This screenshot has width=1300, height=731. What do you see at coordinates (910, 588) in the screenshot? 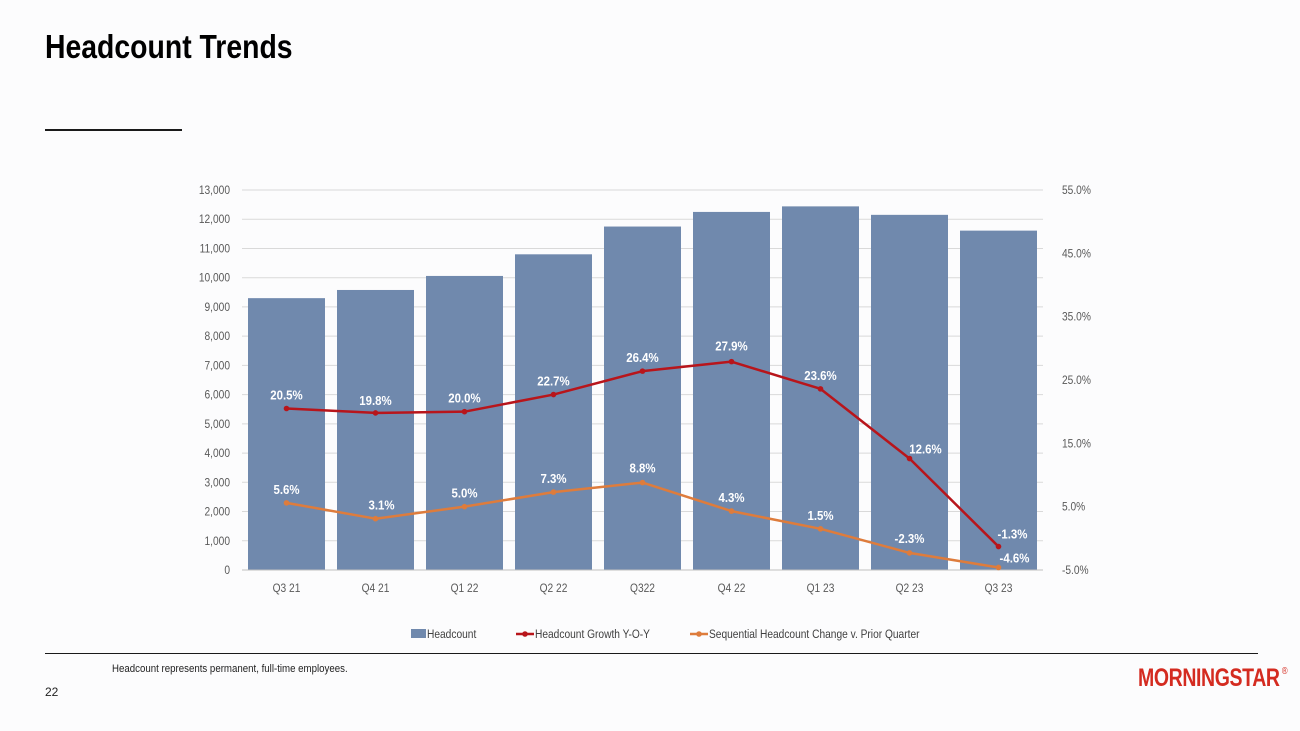
I see `x-tick-label: Q2 23` at bounding box center [910, 588].